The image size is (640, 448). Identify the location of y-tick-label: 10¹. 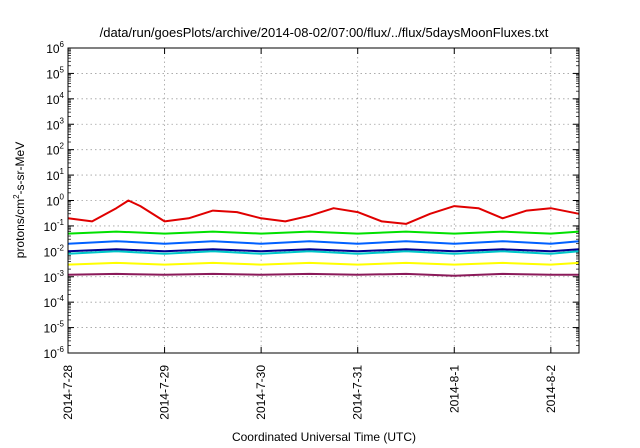
(55, 175).